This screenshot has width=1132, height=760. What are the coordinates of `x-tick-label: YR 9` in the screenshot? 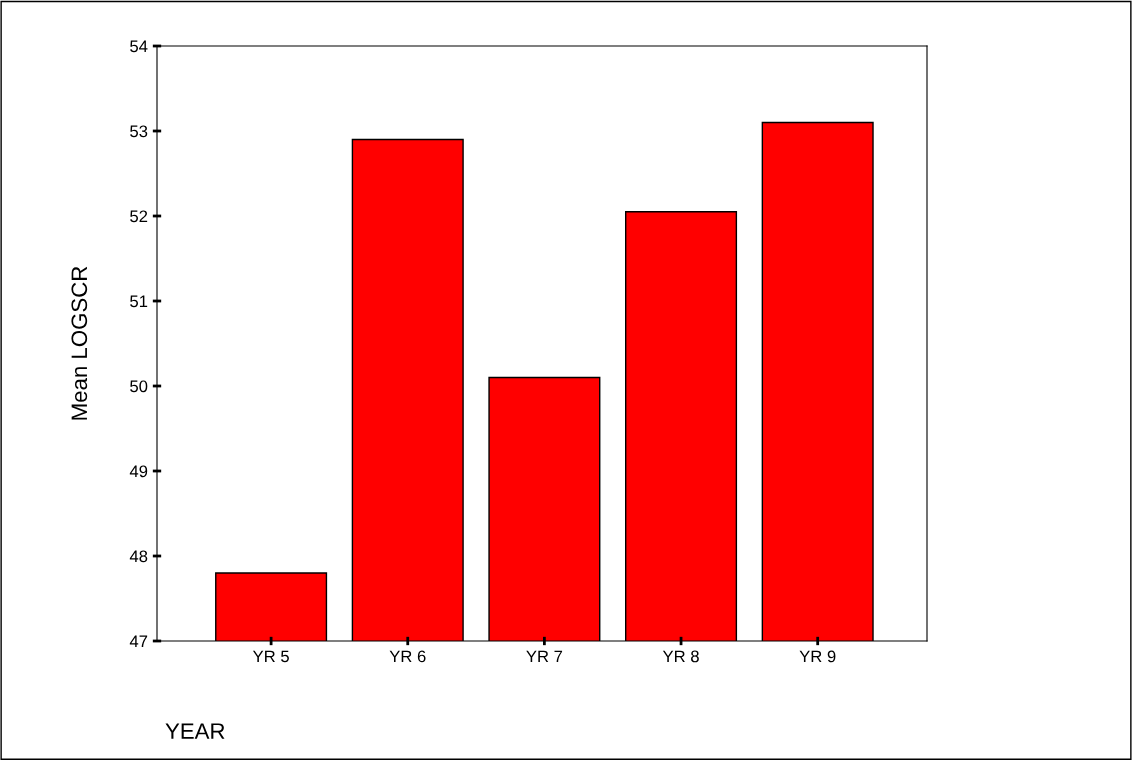 It's located at (817, 656).